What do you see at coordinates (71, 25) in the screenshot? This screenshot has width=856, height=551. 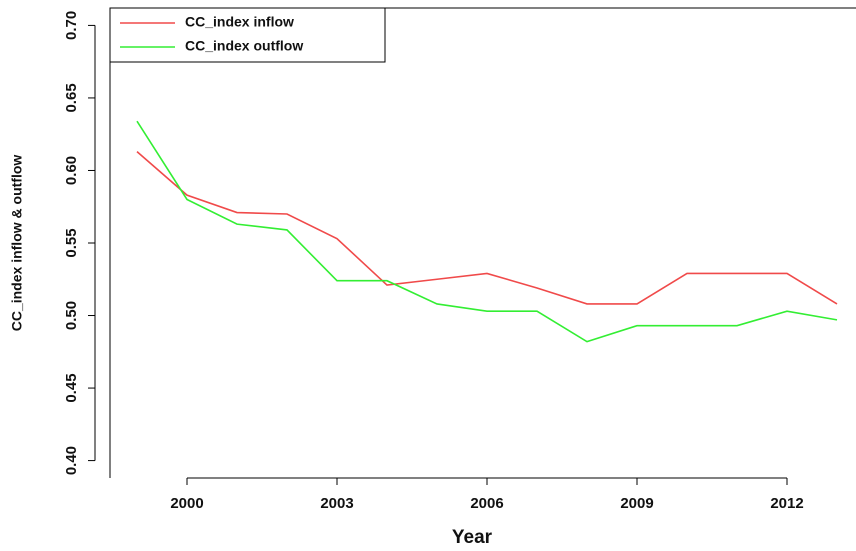 I see `y-tick-label: 0.70` at bounding box center [71, 25].